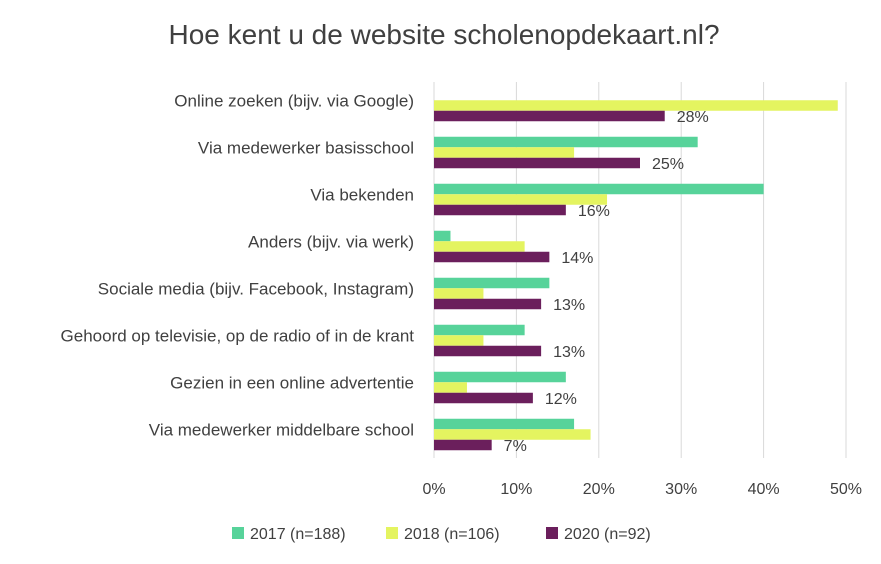 The width and height of the screenshot is (881, 564). I want to click on x-tick-label: 10%, so click(516, 489).